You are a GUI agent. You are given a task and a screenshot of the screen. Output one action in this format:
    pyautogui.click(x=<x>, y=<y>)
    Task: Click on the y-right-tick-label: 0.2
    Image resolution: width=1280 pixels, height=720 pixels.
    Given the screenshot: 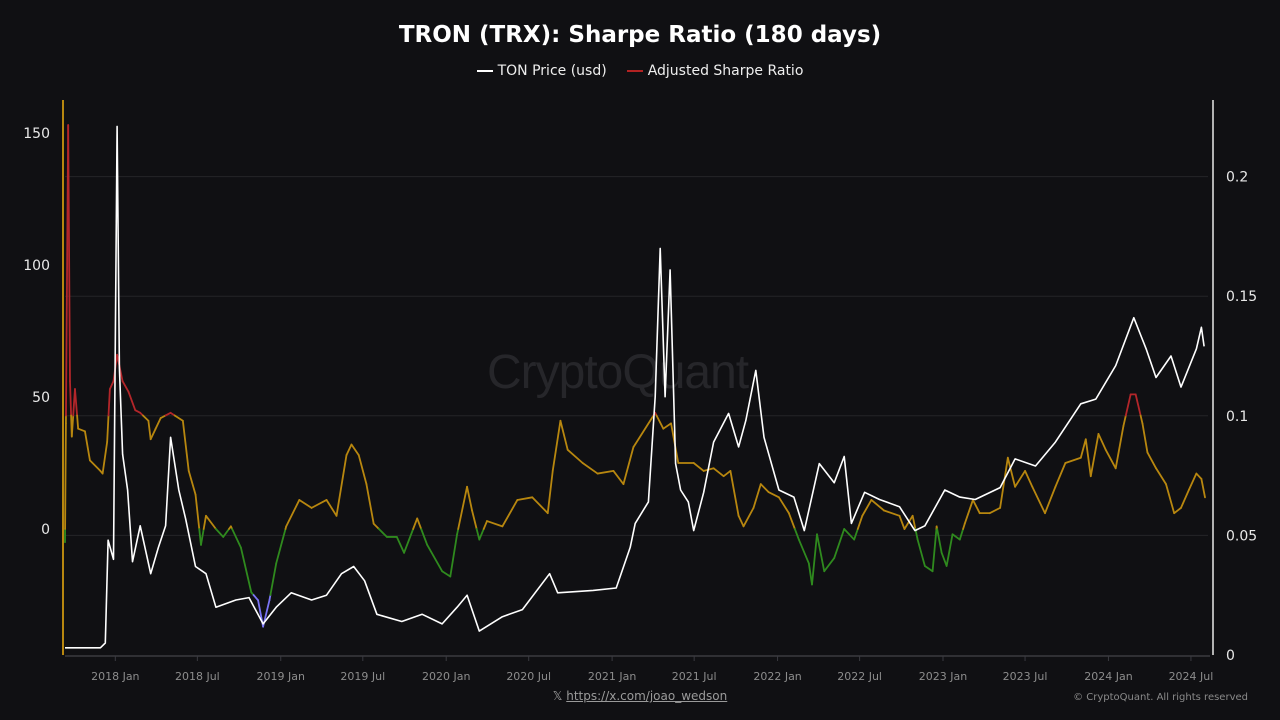 What is the action you would take?
    pyautogui.click(x=1237, y=178)
    